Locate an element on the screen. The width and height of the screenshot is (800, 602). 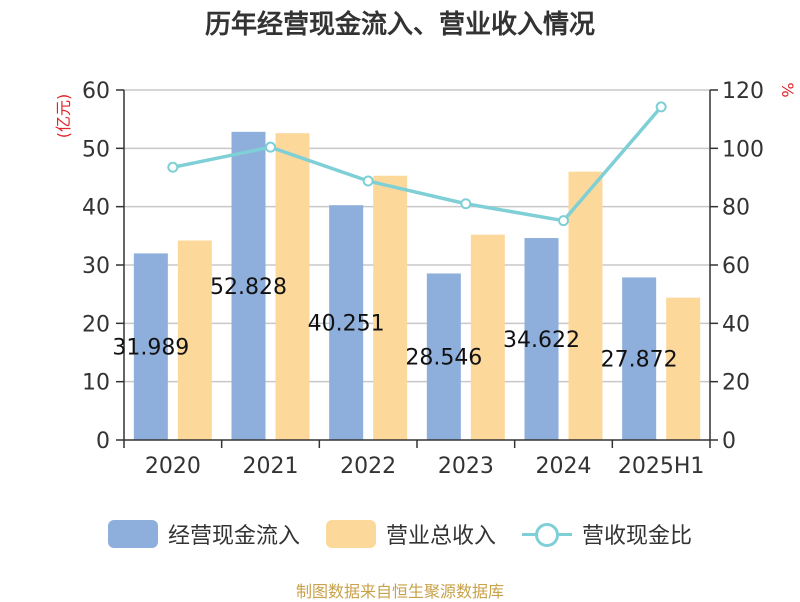
legend-swatch-revenue is located at coordinates (350, 534).